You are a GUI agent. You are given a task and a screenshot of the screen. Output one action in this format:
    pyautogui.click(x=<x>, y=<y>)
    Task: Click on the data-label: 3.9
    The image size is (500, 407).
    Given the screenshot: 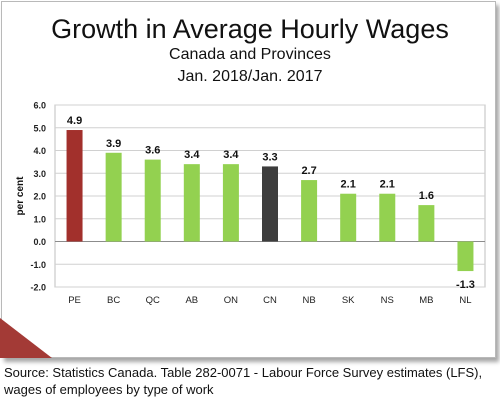 What is the action you would take?
    pyautogui.click(x=113, y=144)
    